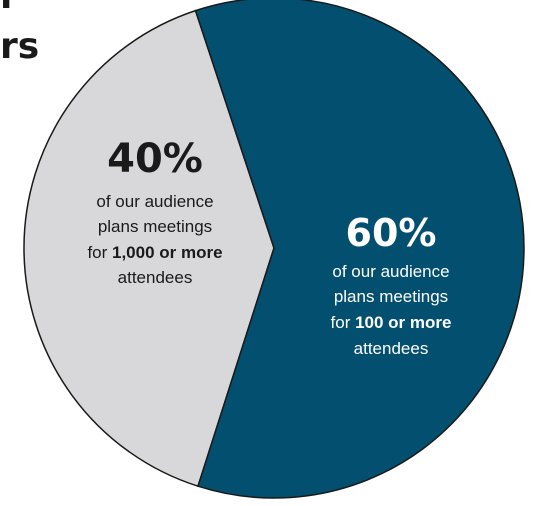  Describe the element at coordinates (390, 271) in the screenshot. I see `desc-line1-60: of our audience` at that location.